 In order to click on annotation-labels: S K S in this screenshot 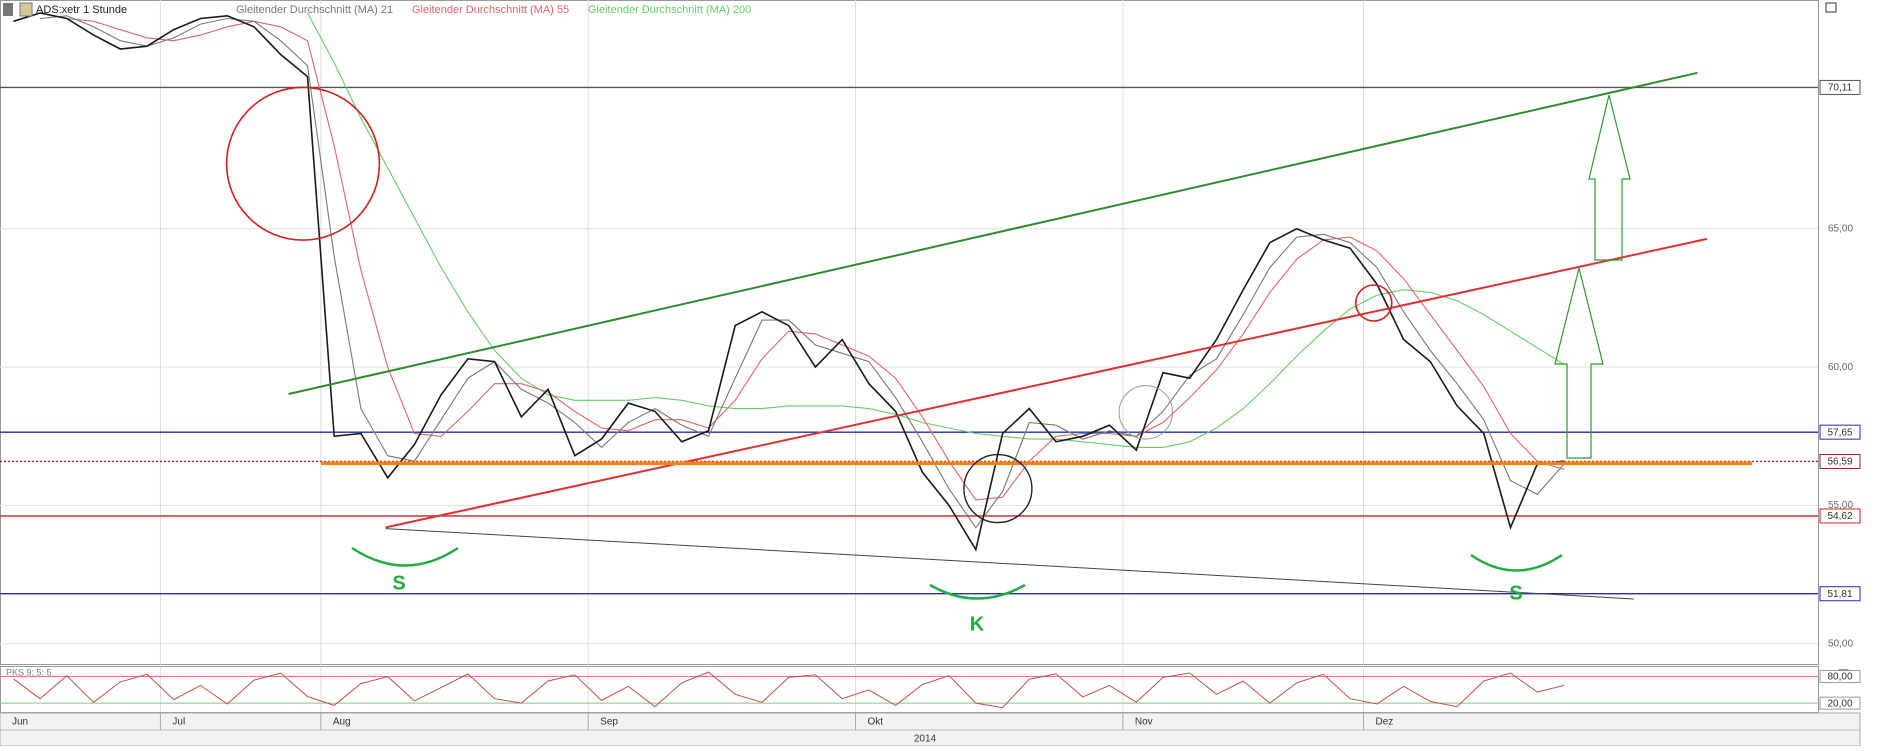, I will do `click(957, 603)`.